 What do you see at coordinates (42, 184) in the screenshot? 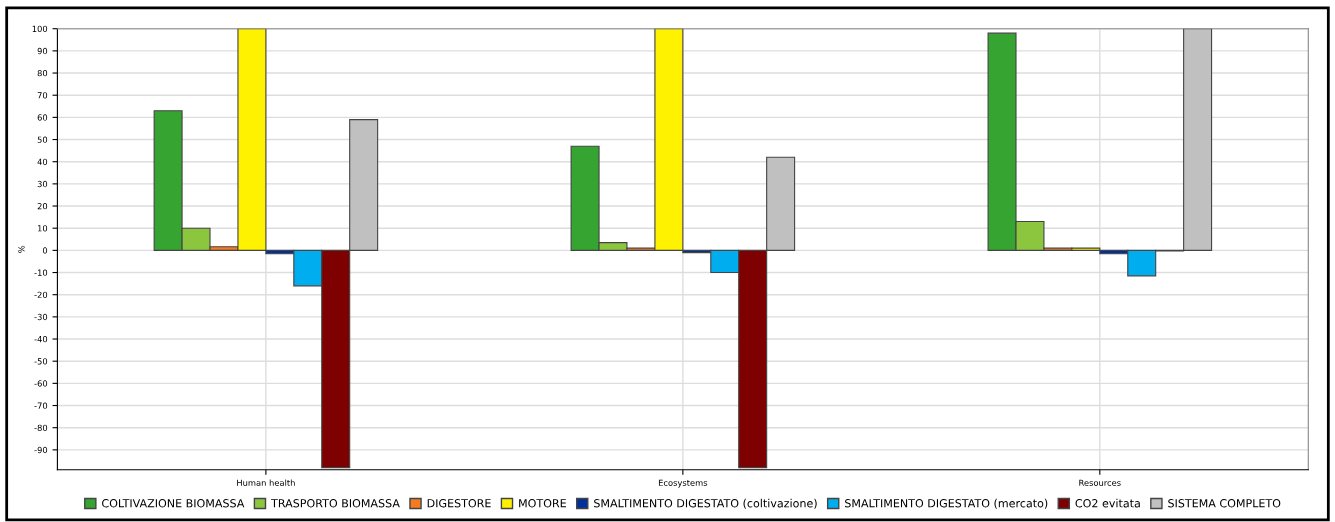
I see `y-tick-label: 30` at bounding box center [42, 184].